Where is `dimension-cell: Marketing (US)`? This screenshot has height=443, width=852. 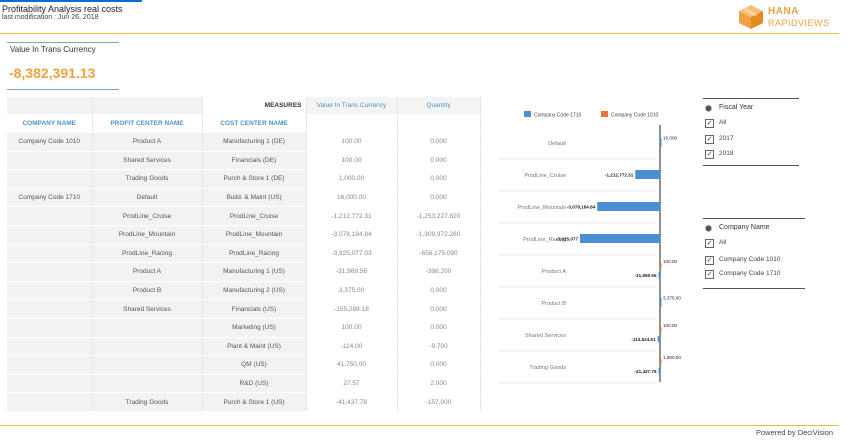
dimension-cell: Marketing (US) is located at coordinates (254, 328).